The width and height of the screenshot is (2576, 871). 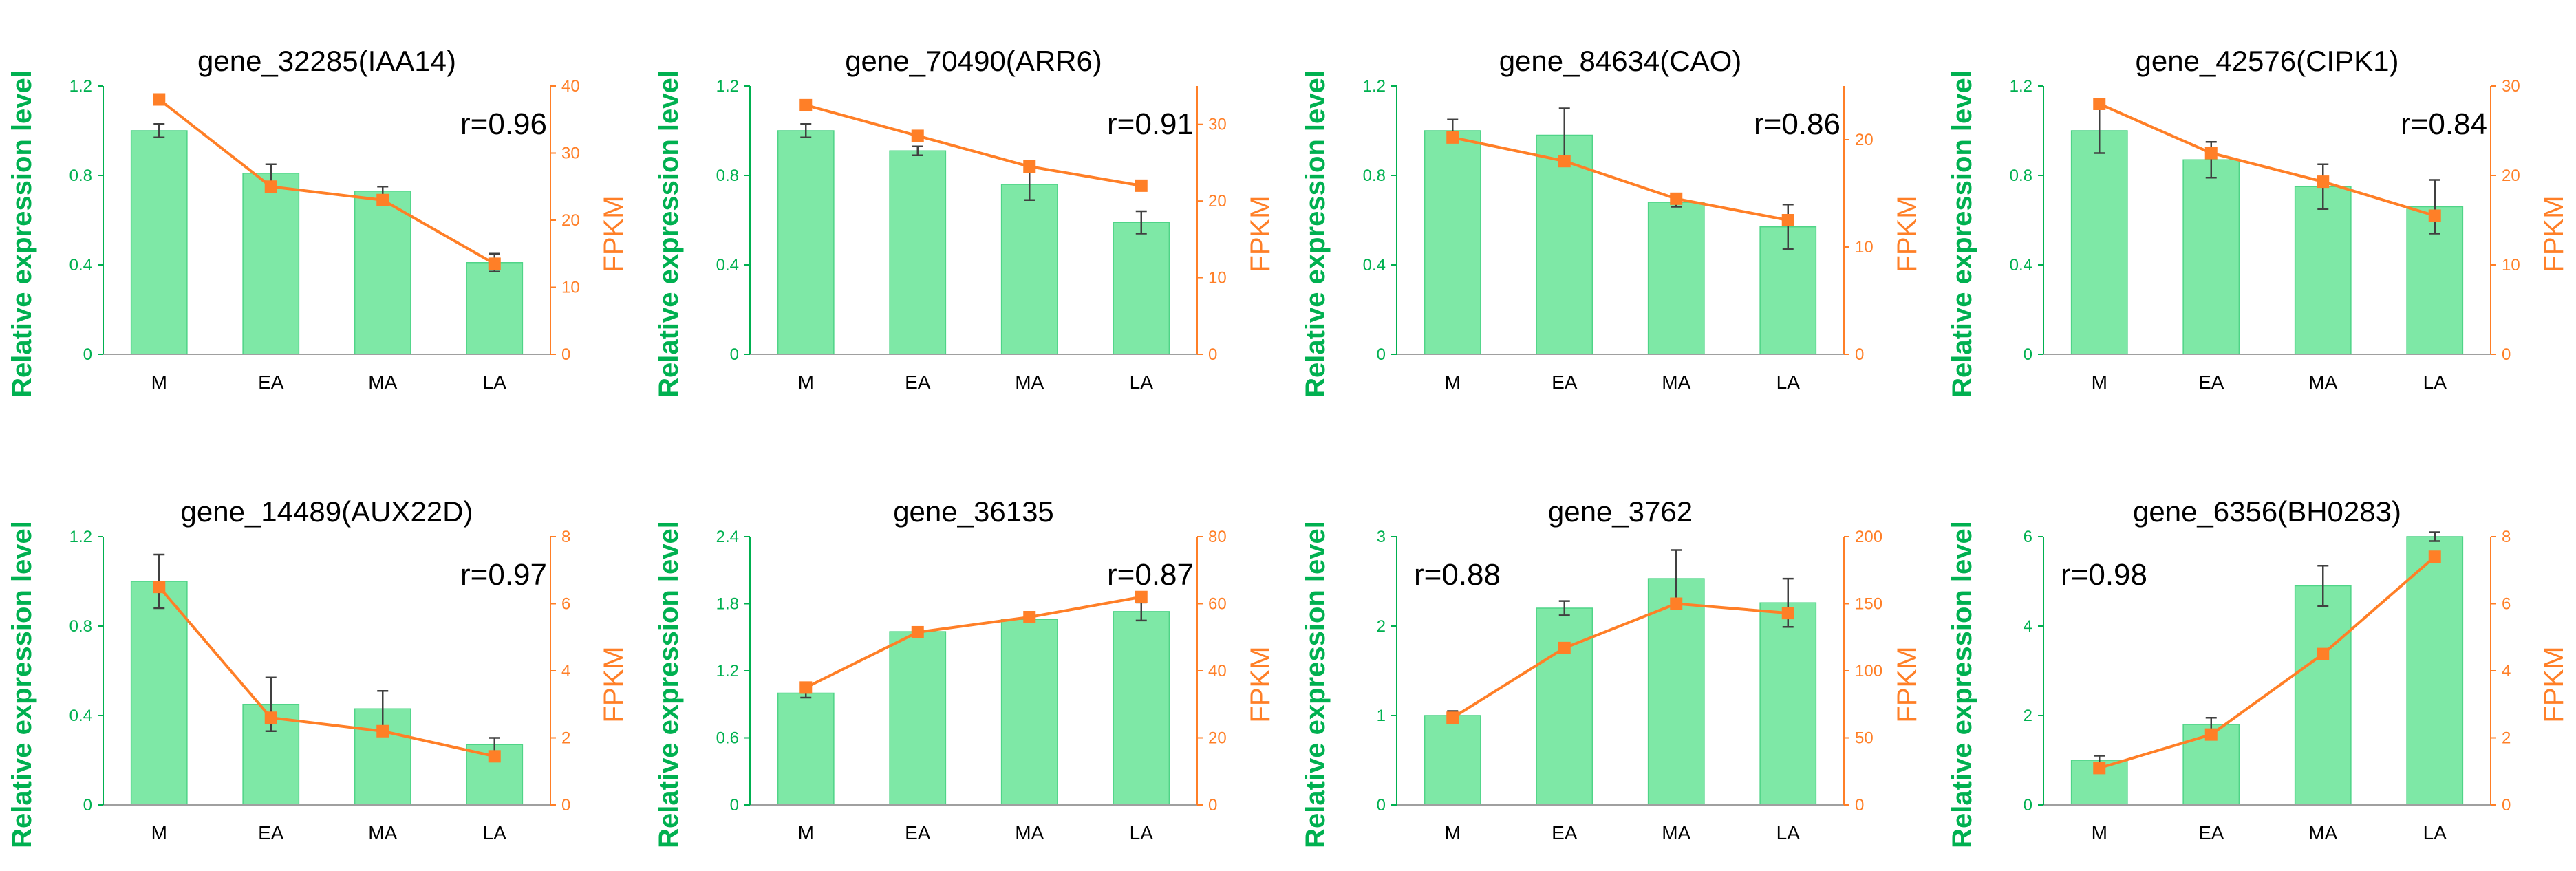 I want to click on right-tick-label: 4, so click(x=2506, y=671).